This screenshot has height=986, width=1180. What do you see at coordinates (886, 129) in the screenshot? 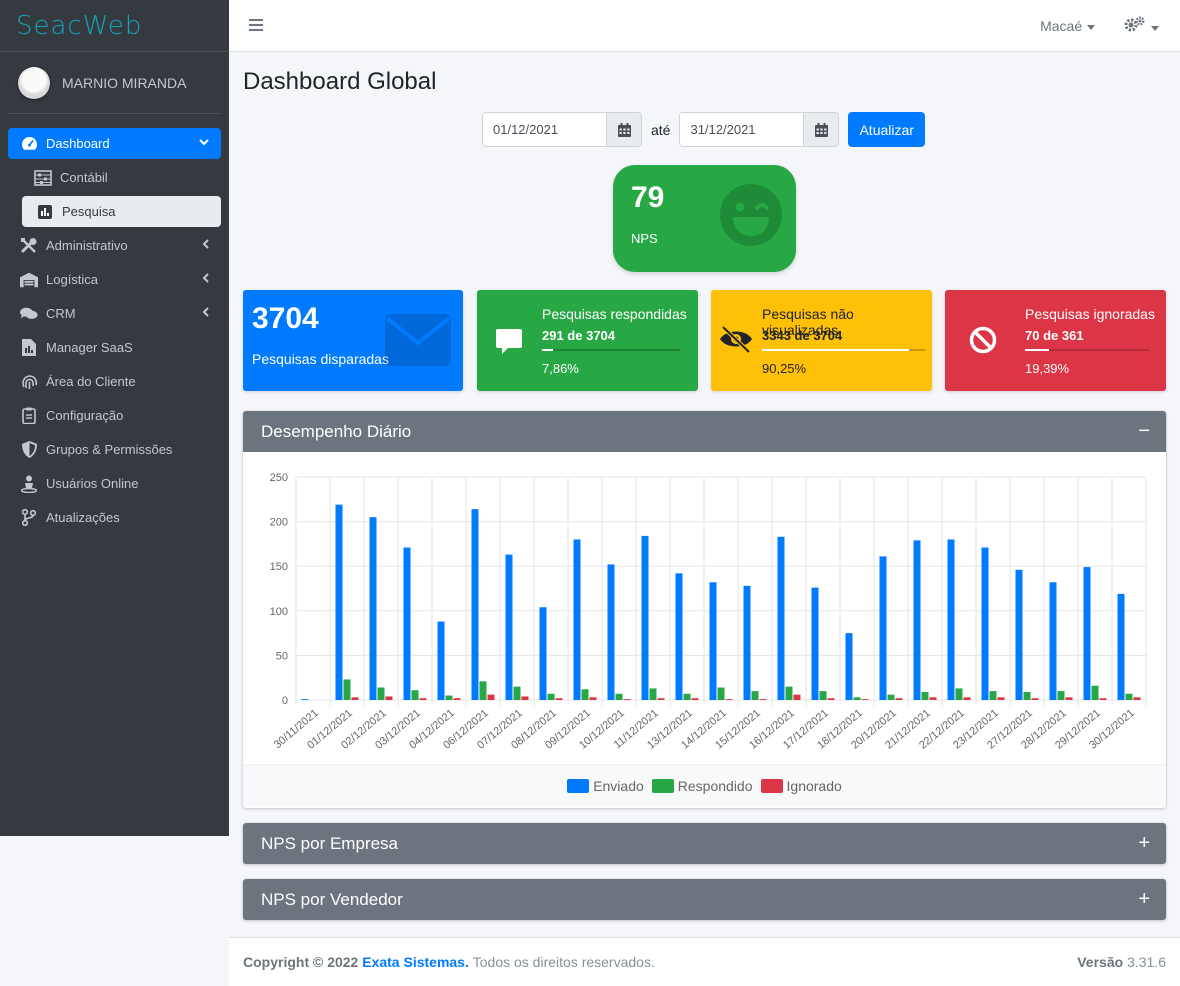
I see `update-button: Atualizar` at bounding box center [886, 129].